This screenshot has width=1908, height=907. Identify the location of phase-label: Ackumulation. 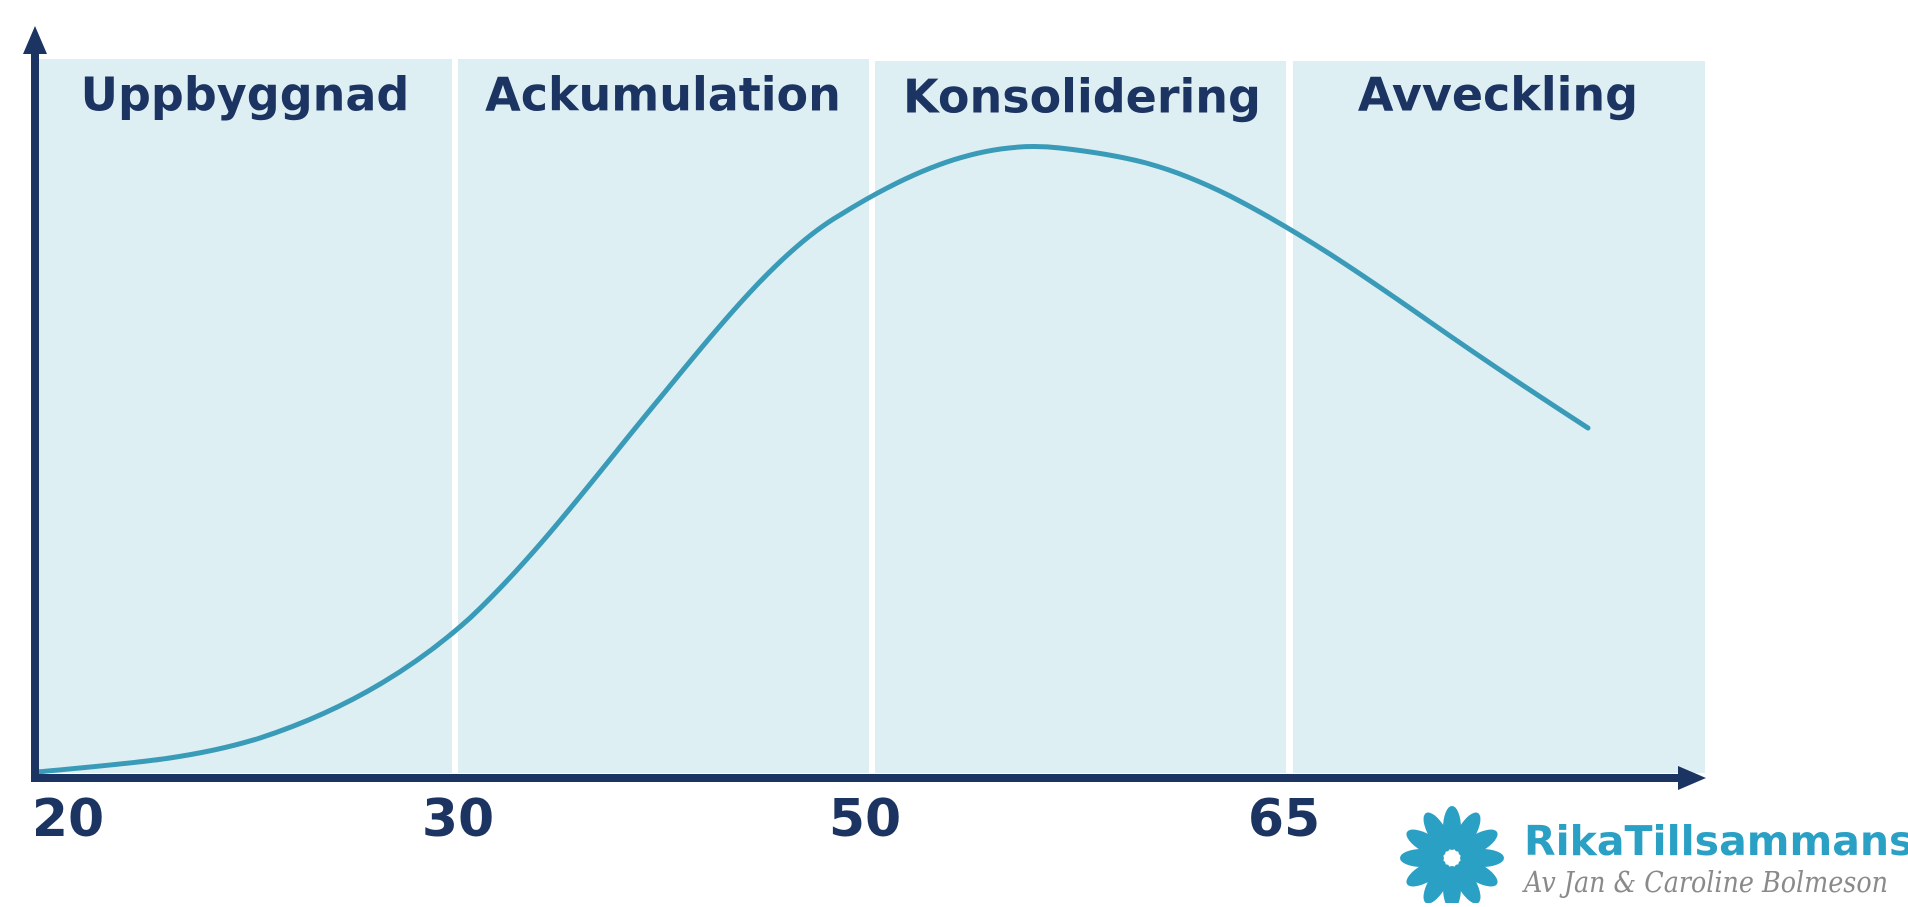
(663, 95).